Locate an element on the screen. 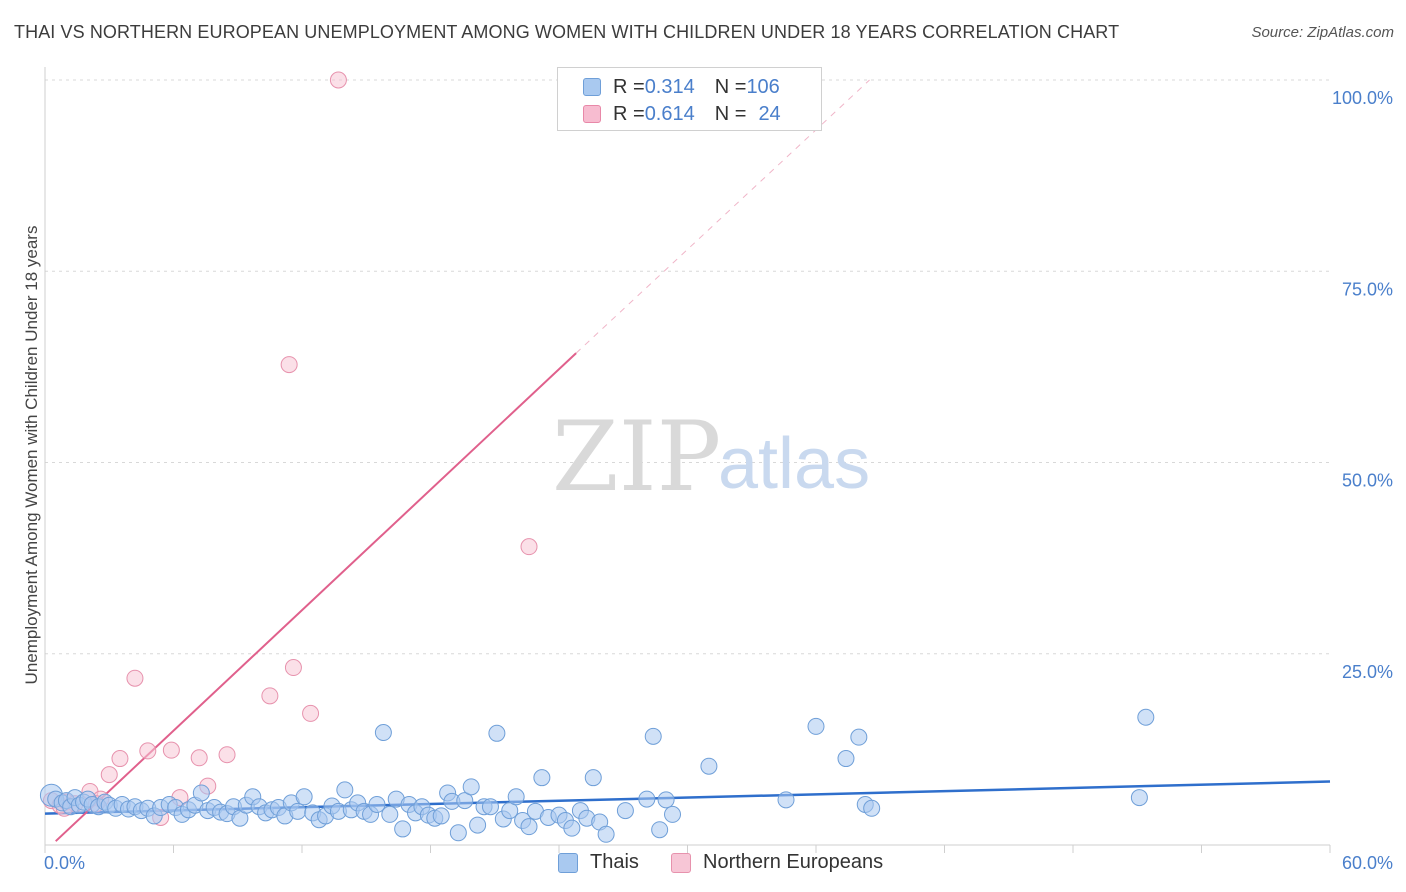  y-tick-label: 100.0% is located at coordinates (1362, 98).